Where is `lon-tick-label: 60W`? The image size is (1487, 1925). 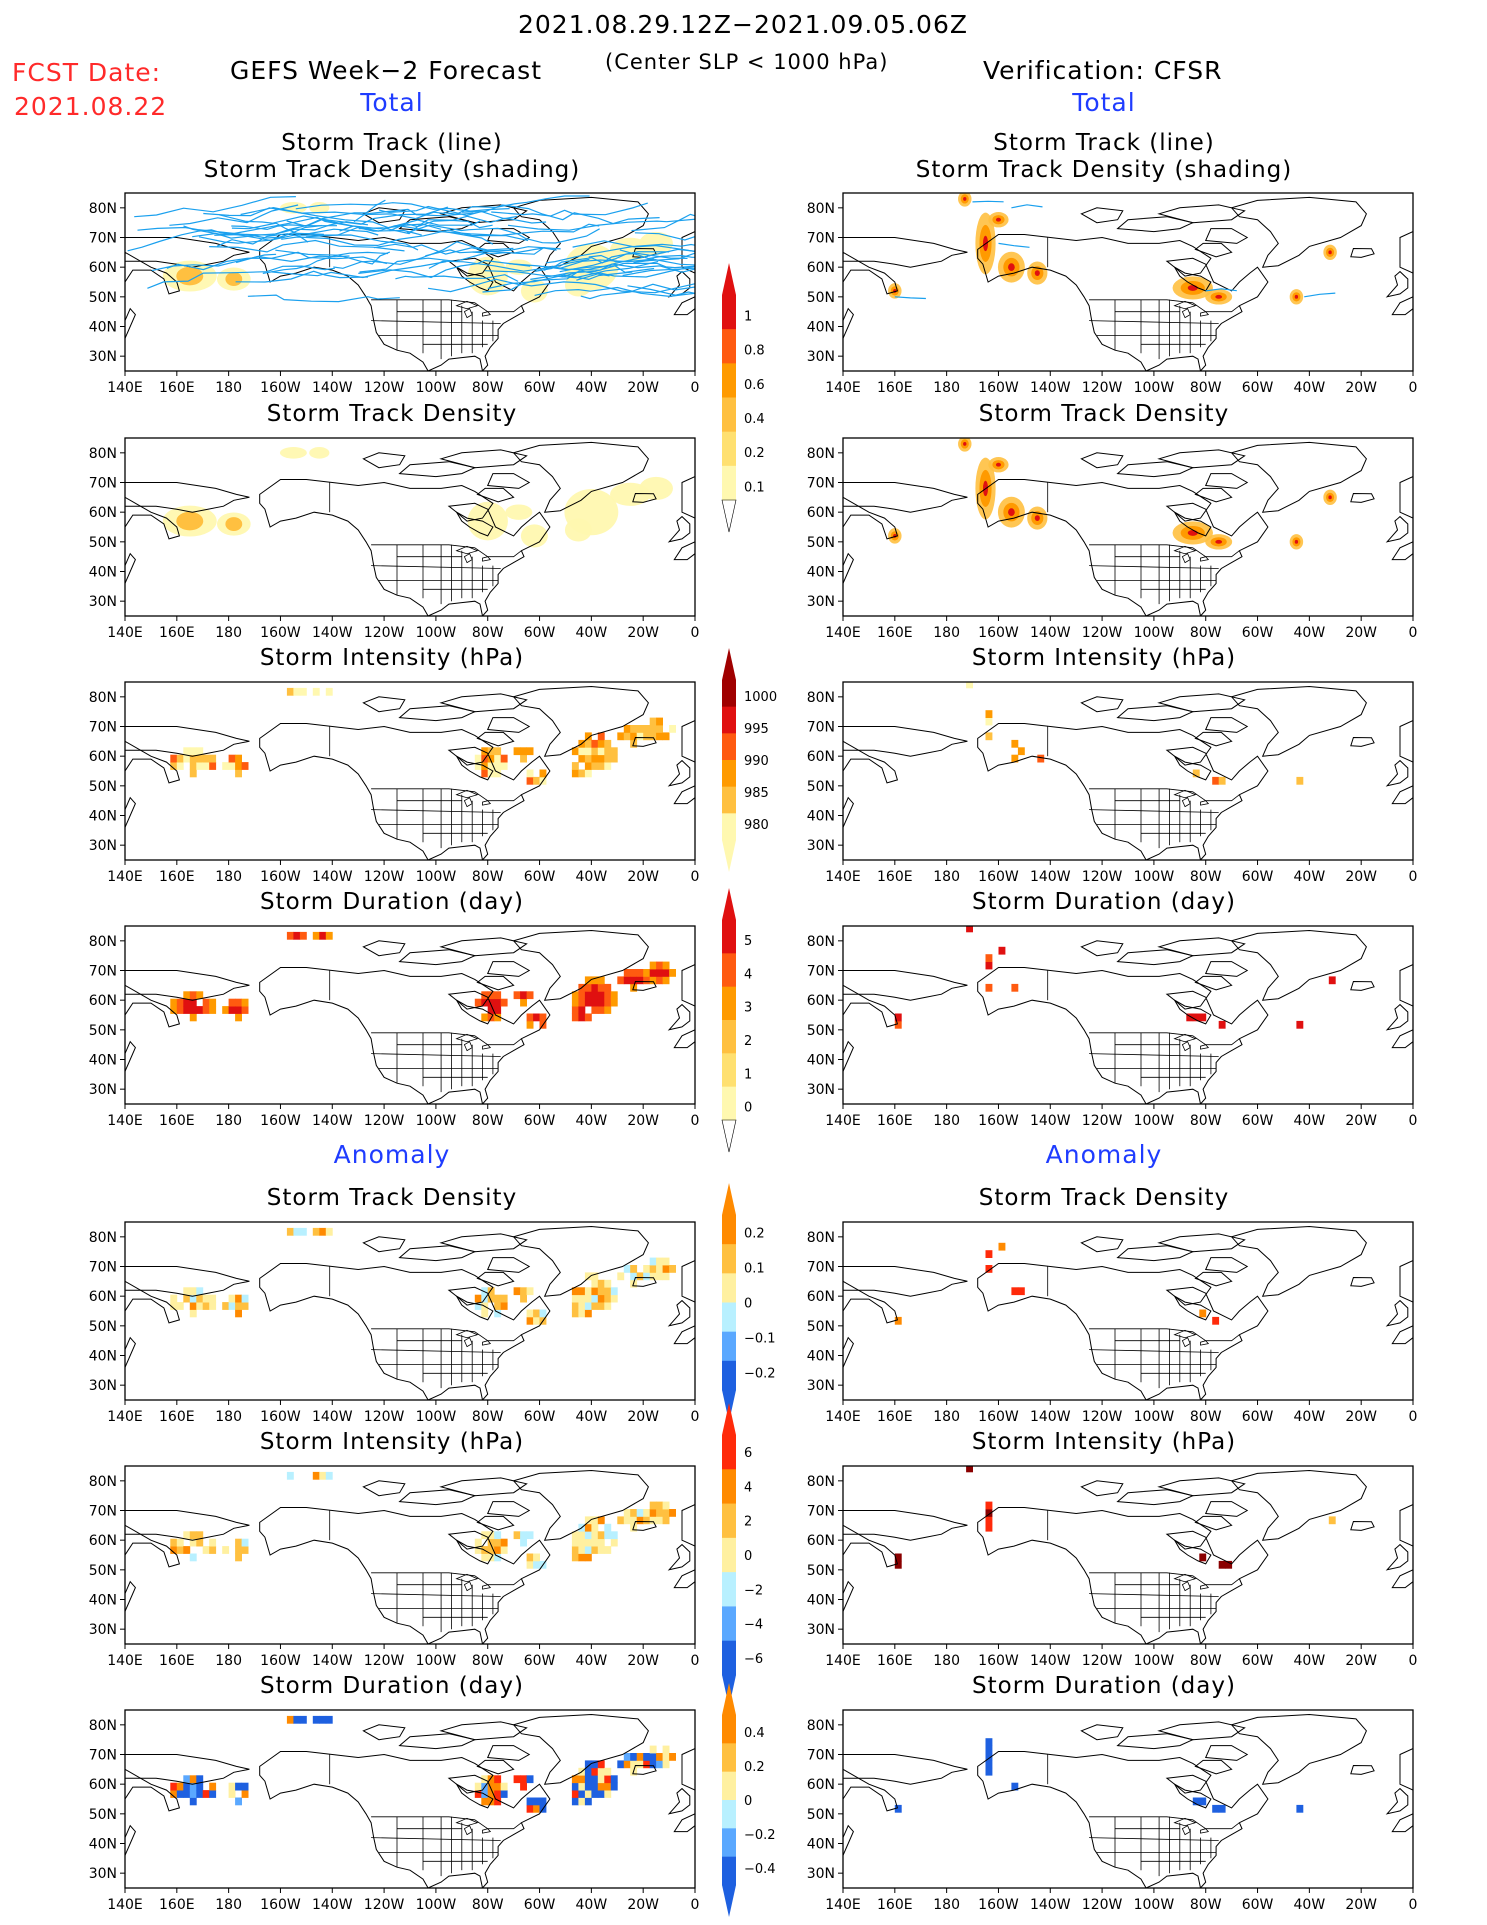 lon-tick-label: 60W is located at coordinates (540, 1121).